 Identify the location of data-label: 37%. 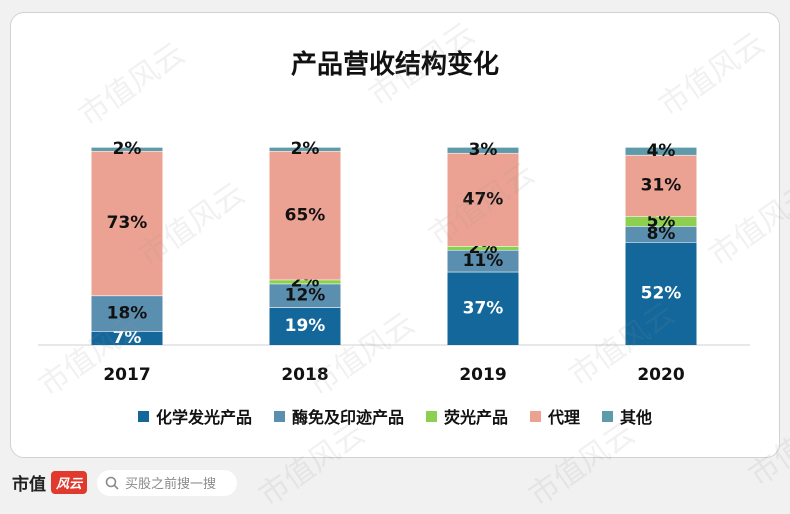
(483, 308).